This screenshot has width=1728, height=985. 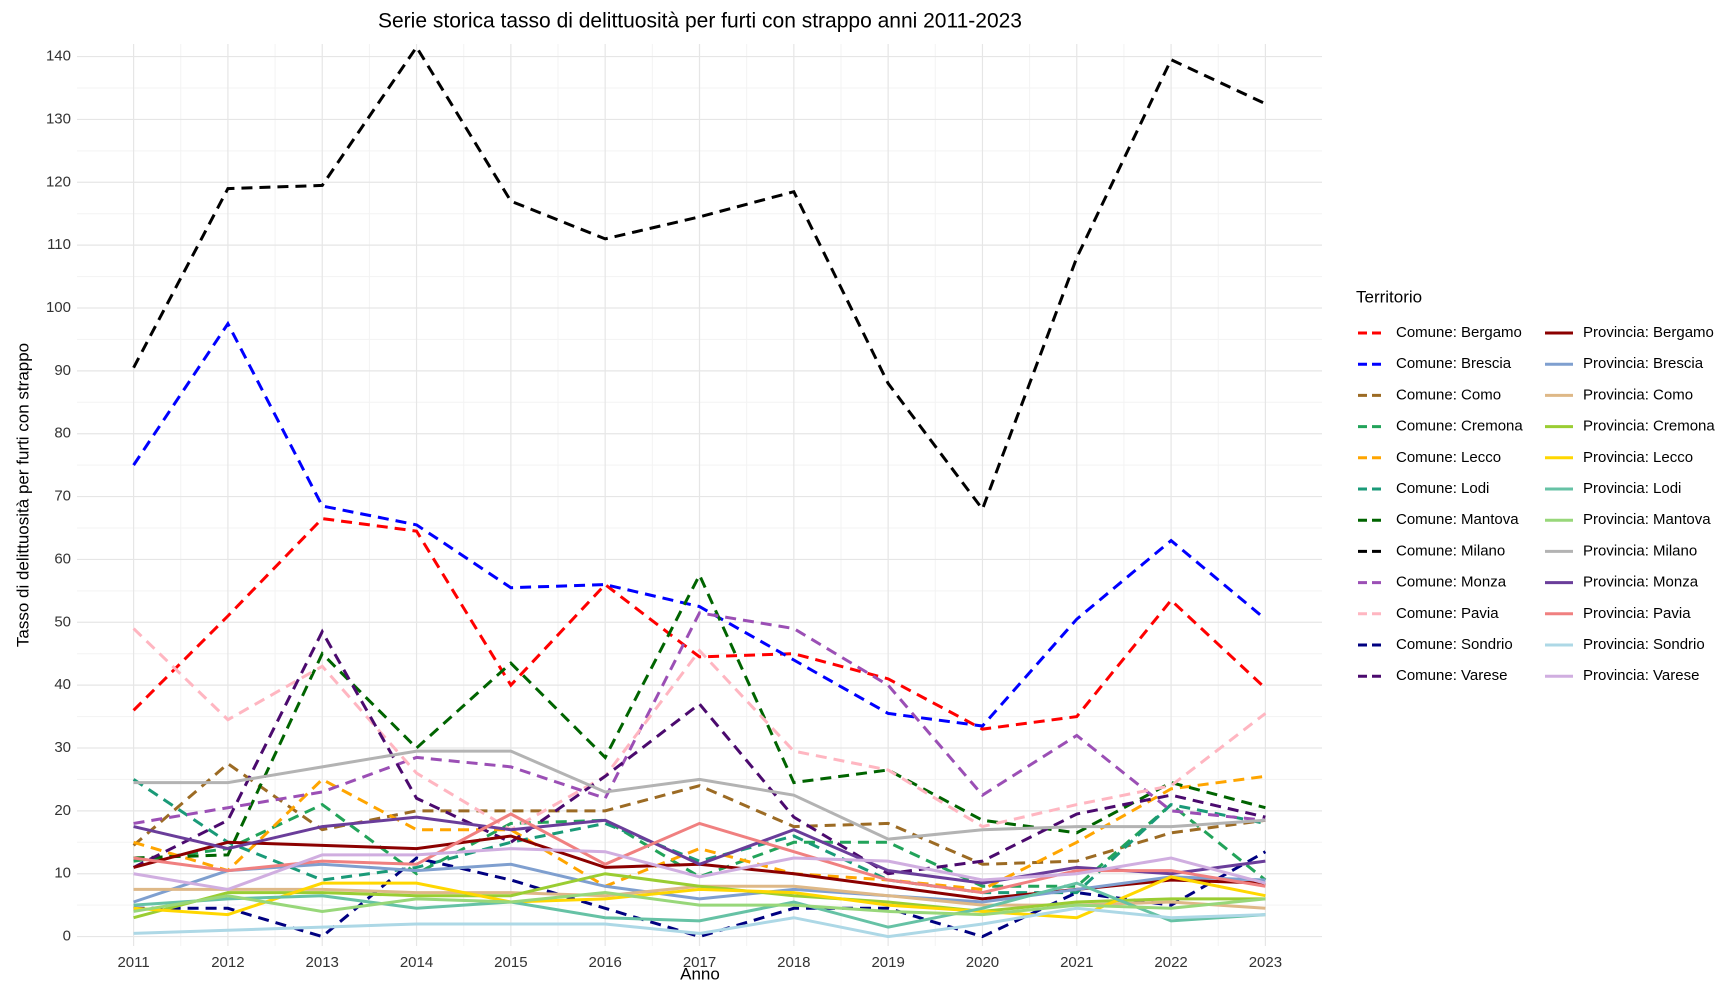 I want to click on legend-label: Provincia: Mantova, so click(x=1647, y=519).